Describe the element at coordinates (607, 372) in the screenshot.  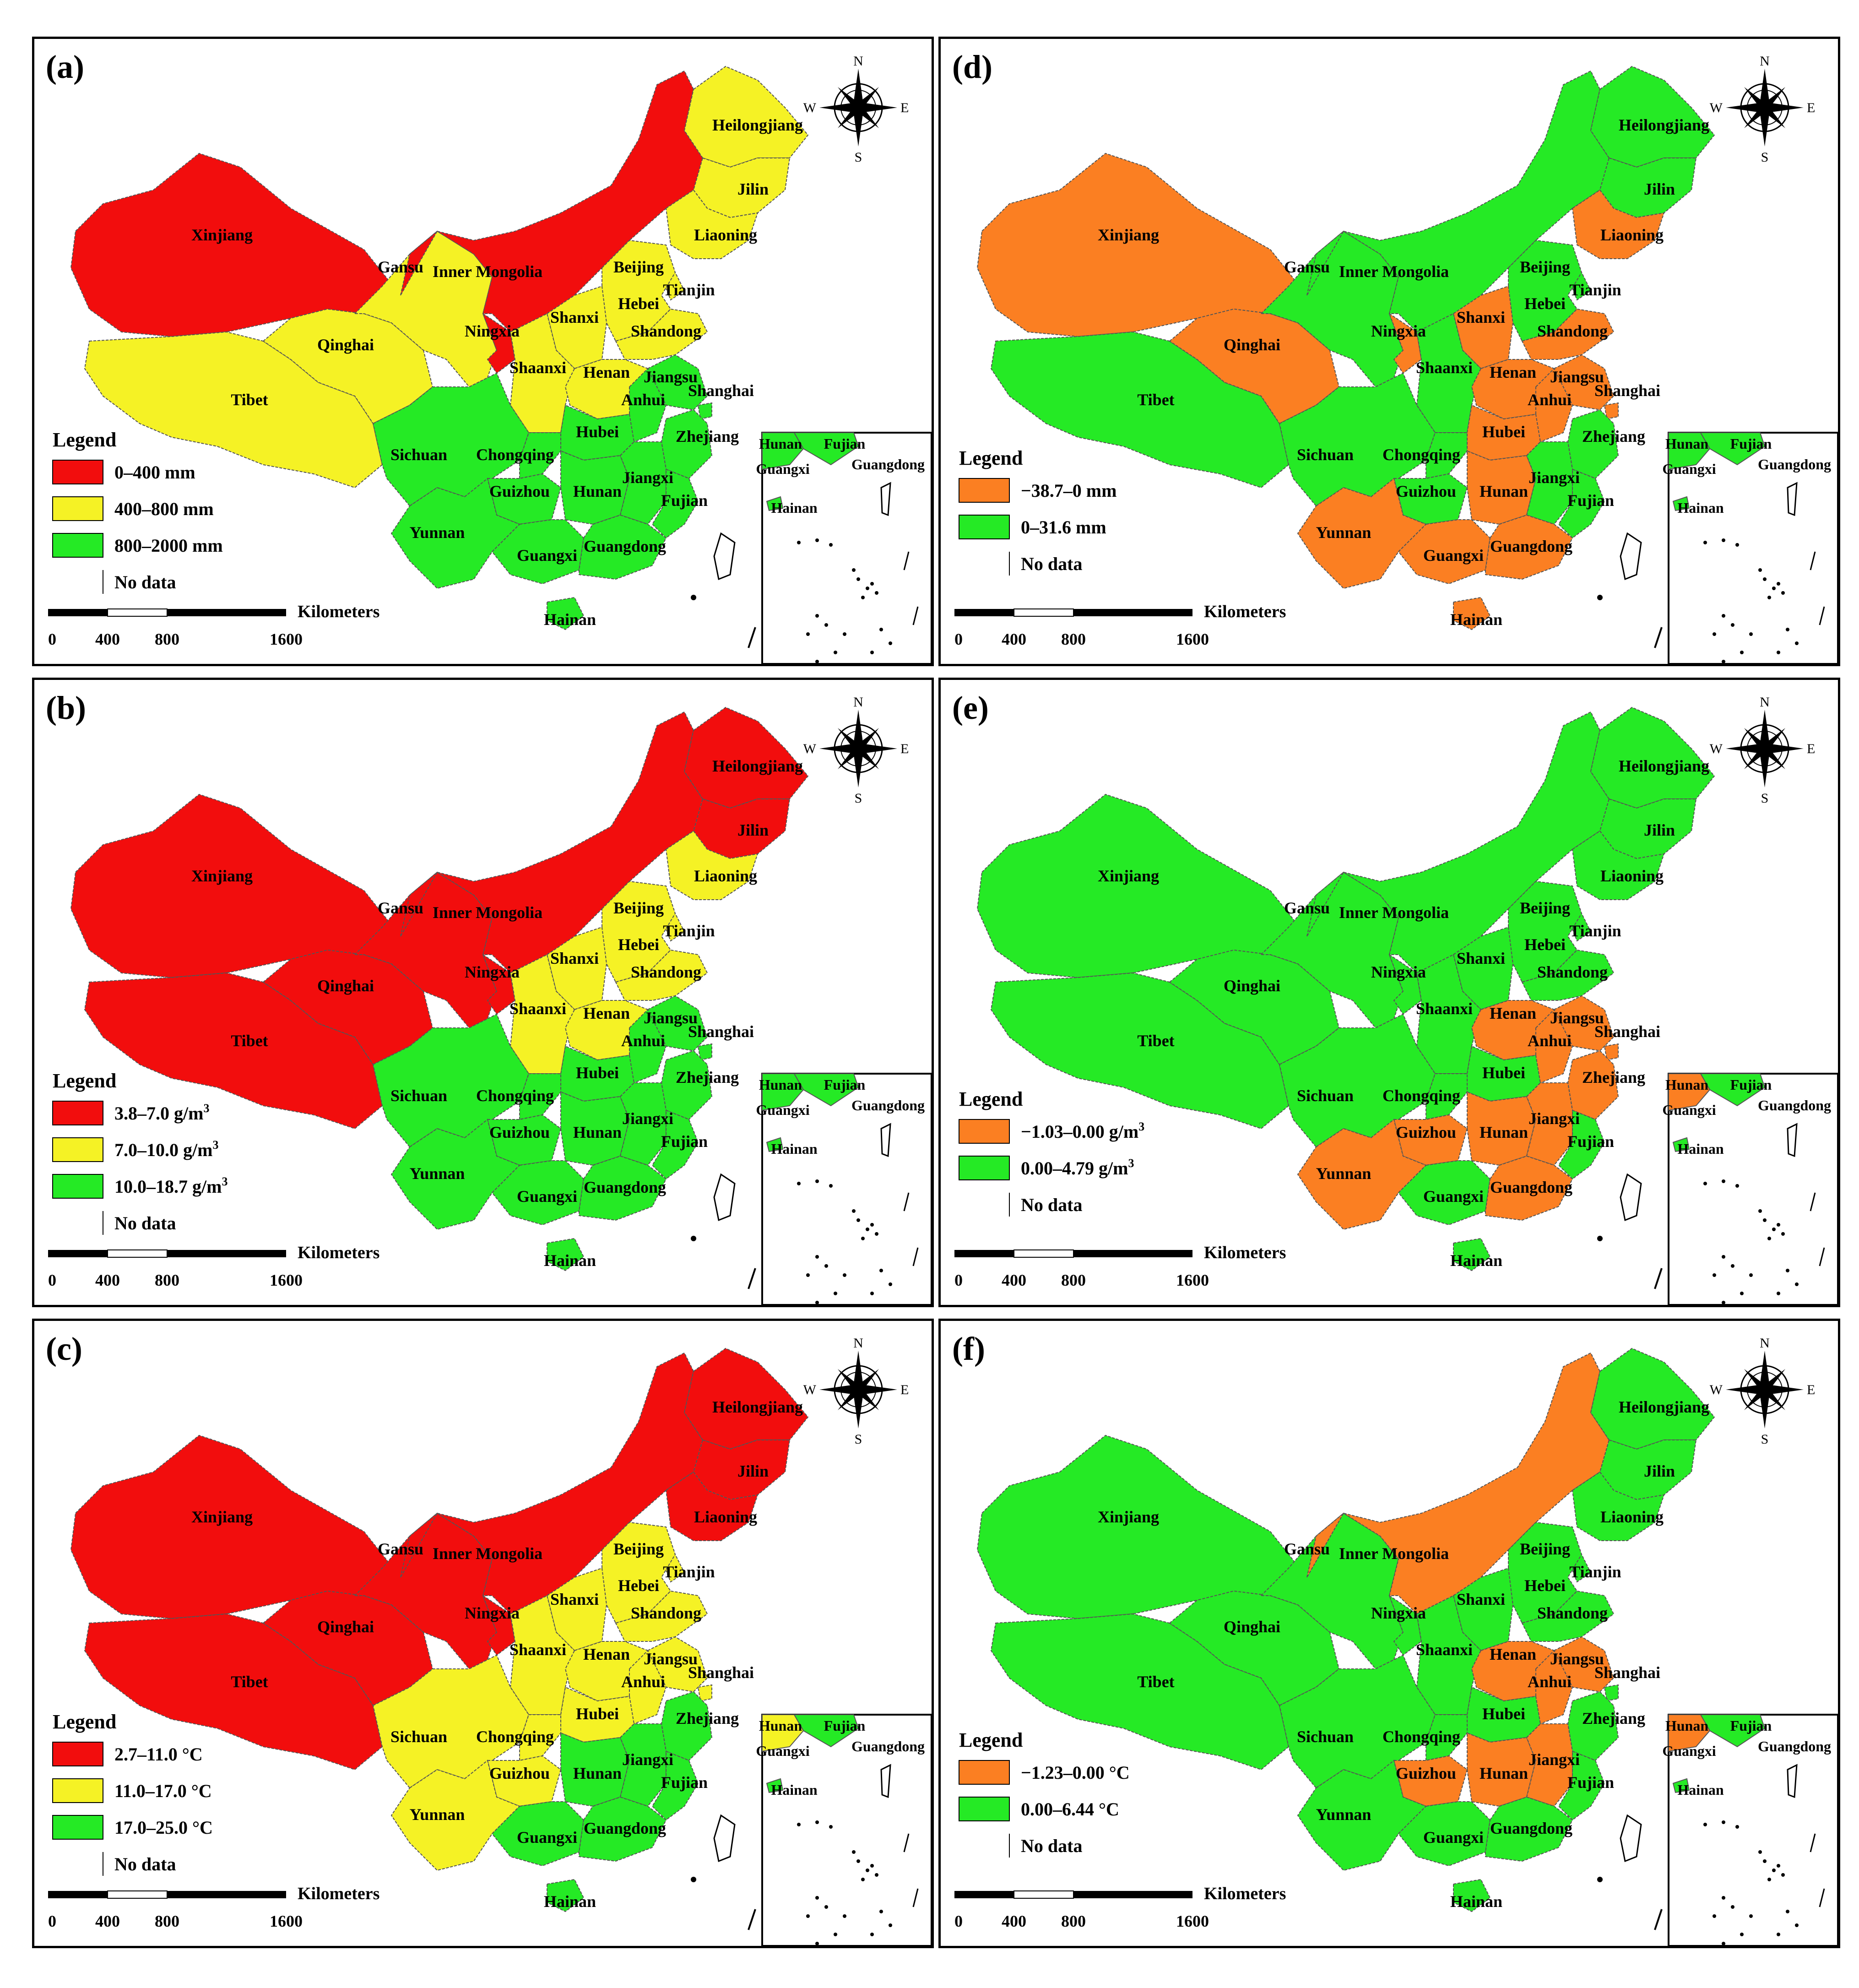
I see `label-henan: Henan` at that location.